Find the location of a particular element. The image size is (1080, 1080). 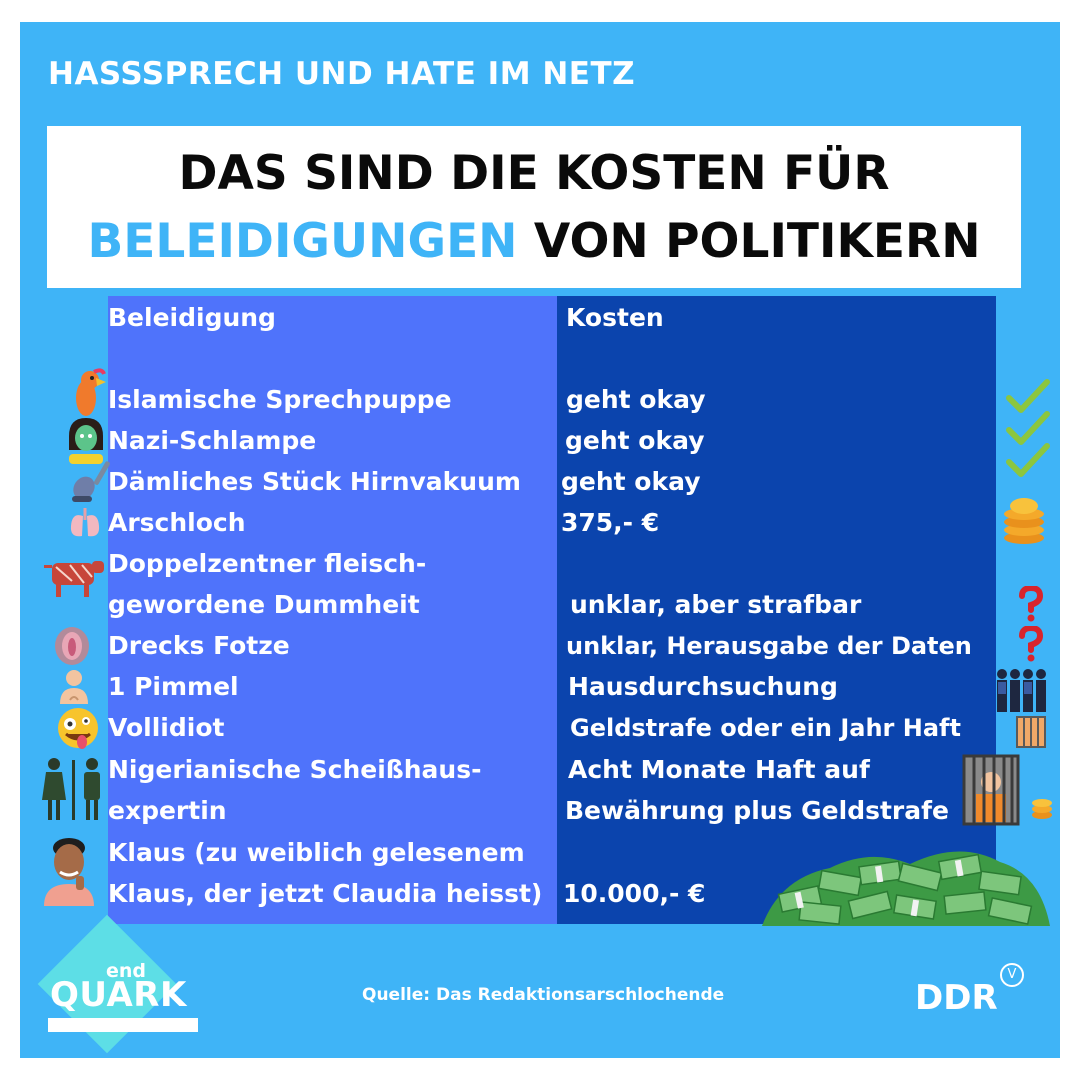

parrot-icon is located at coordinates (91, 392).